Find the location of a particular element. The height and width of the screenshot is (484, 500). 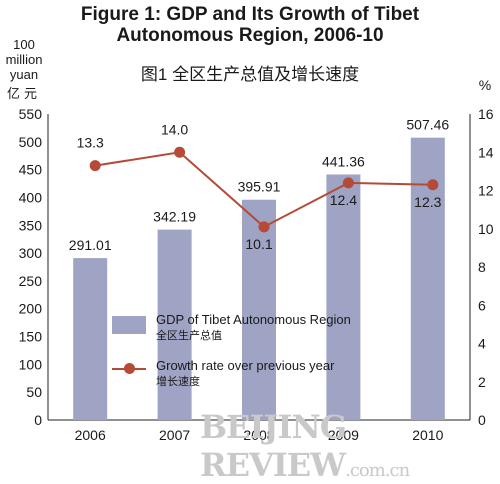

legend-line-swatch is located at coordinates (129, 369).